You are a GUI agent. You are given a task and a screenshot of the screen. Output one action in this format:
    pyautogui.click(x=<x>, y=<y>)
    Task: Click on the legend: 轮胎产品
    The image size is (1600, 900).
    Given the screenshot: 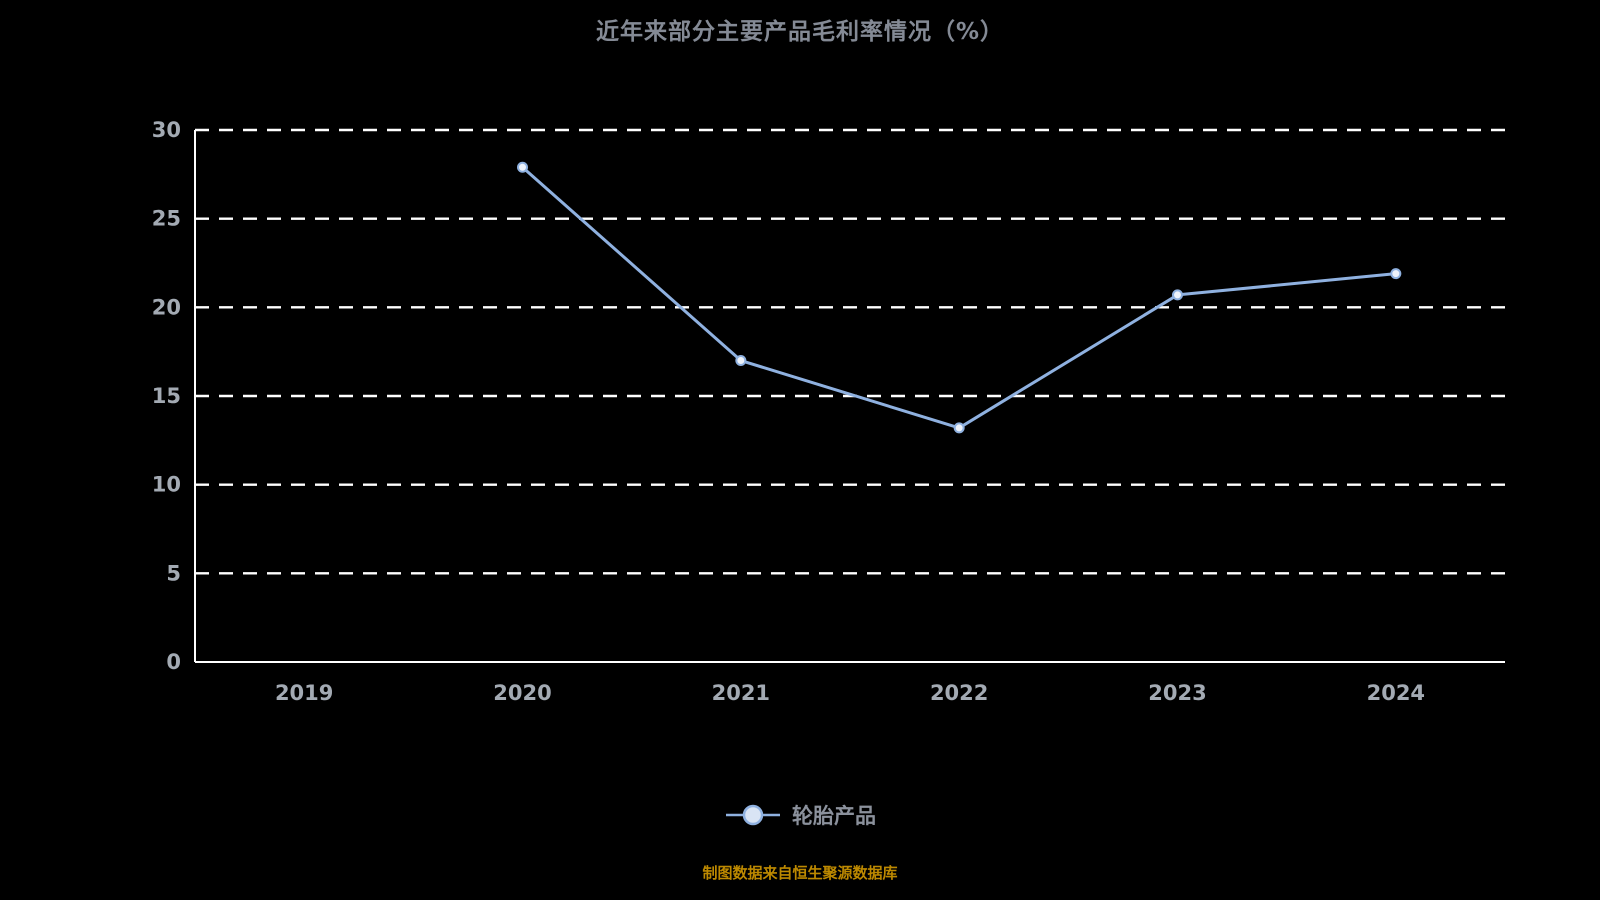 What is the action you would take?
    pyautogui.click(x=800, y=815)
    